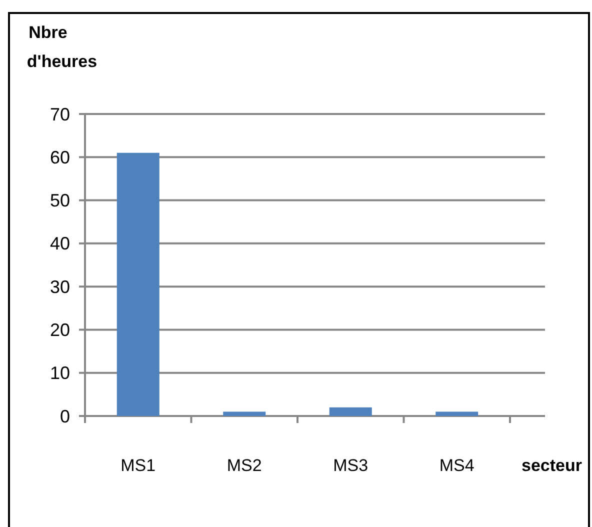  What do you see at coordinates (60, 373) in the screenshot?
I see `y-tick-label: 10` at bounding box center [60, 373].